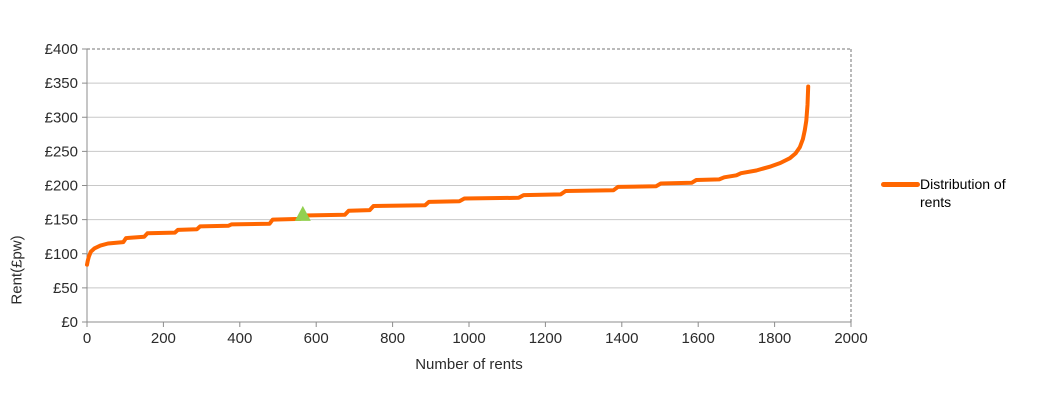  What do you see at coordinates (65, 288) in the screenshot?
I see `y-tick-label: £50` at bounding box center [65, 288].